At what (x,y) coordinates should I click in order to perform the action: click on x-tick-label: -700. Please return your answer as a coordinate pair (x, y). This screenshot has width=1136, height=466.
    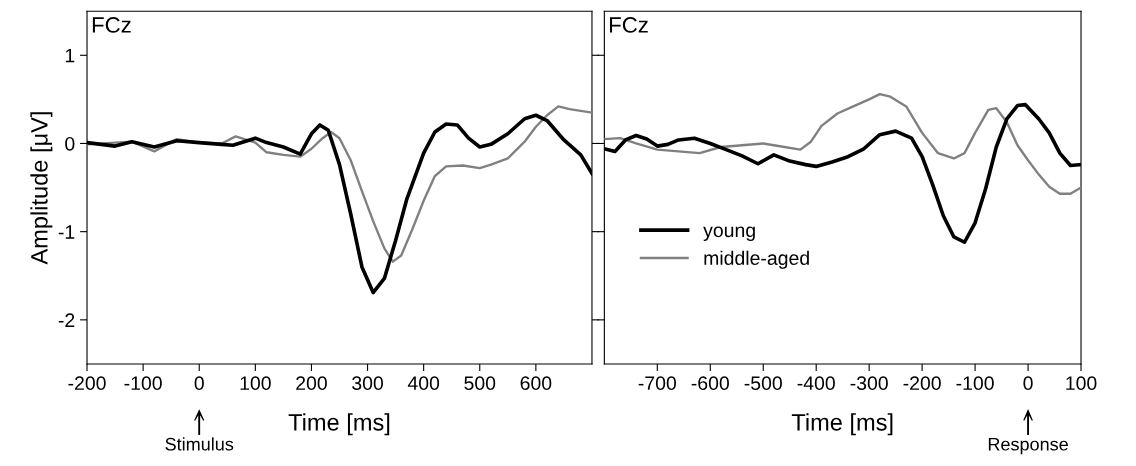
    Looking at the image, I should click on (657, 383).